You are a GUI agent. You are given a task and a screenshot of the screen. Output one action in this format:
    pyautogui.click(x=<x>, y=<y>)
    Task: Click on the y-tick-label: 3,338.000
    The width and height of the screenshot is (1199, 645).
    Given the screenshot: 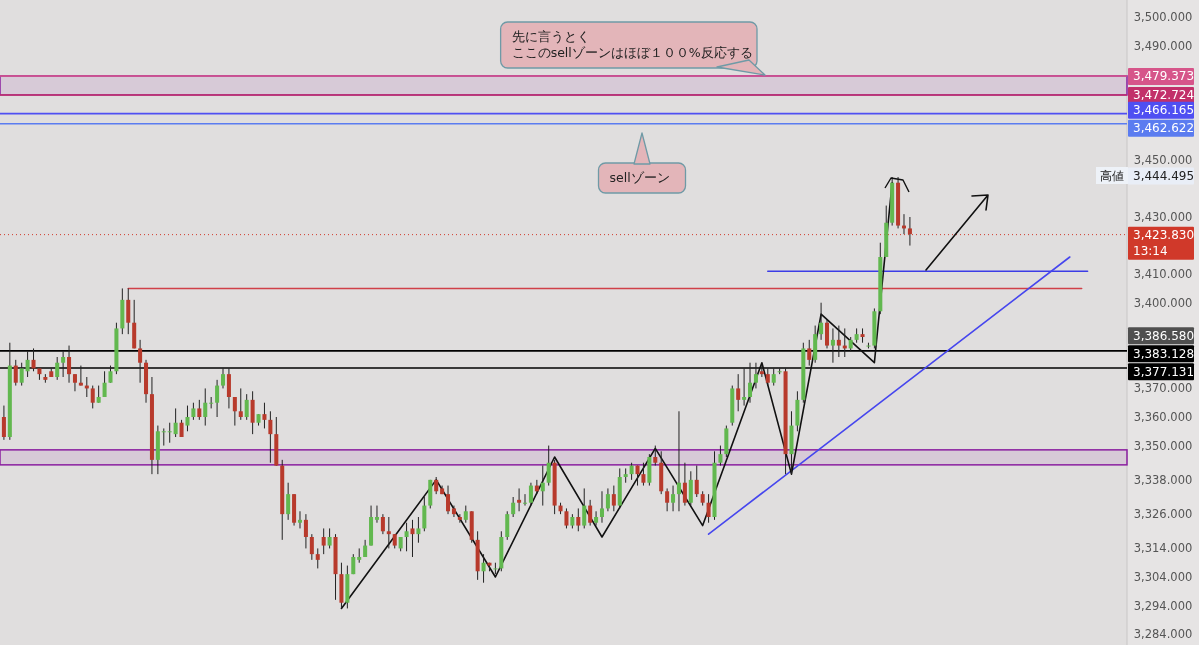 What is the action you would take?
    pyautogui.click(x=1163, y=479)
    